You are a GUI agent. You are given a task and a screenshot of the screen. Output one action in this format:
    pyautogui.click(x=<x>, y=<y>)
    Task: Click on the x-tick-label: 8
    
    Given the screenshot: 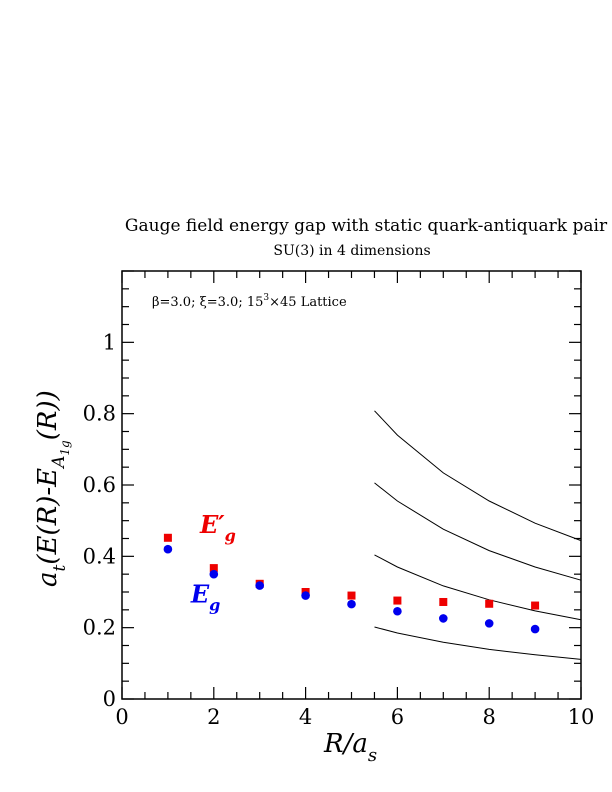 What is the action you would take?
    pyautogui.click(x=489, y=717)
    